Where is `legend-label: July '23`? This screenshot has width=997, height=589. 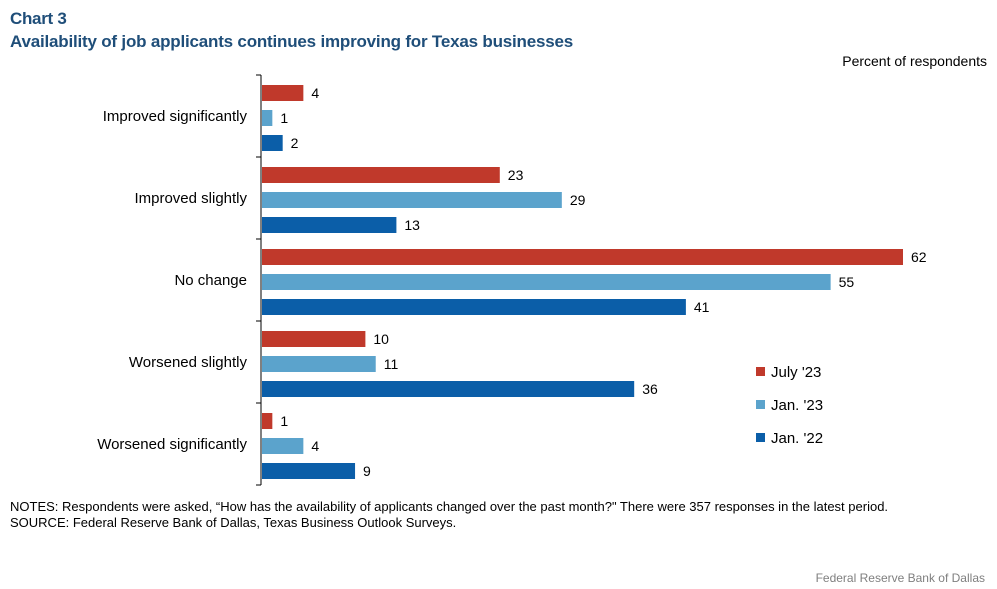
legend-label: July '23 is located at coordinates (796, 372).